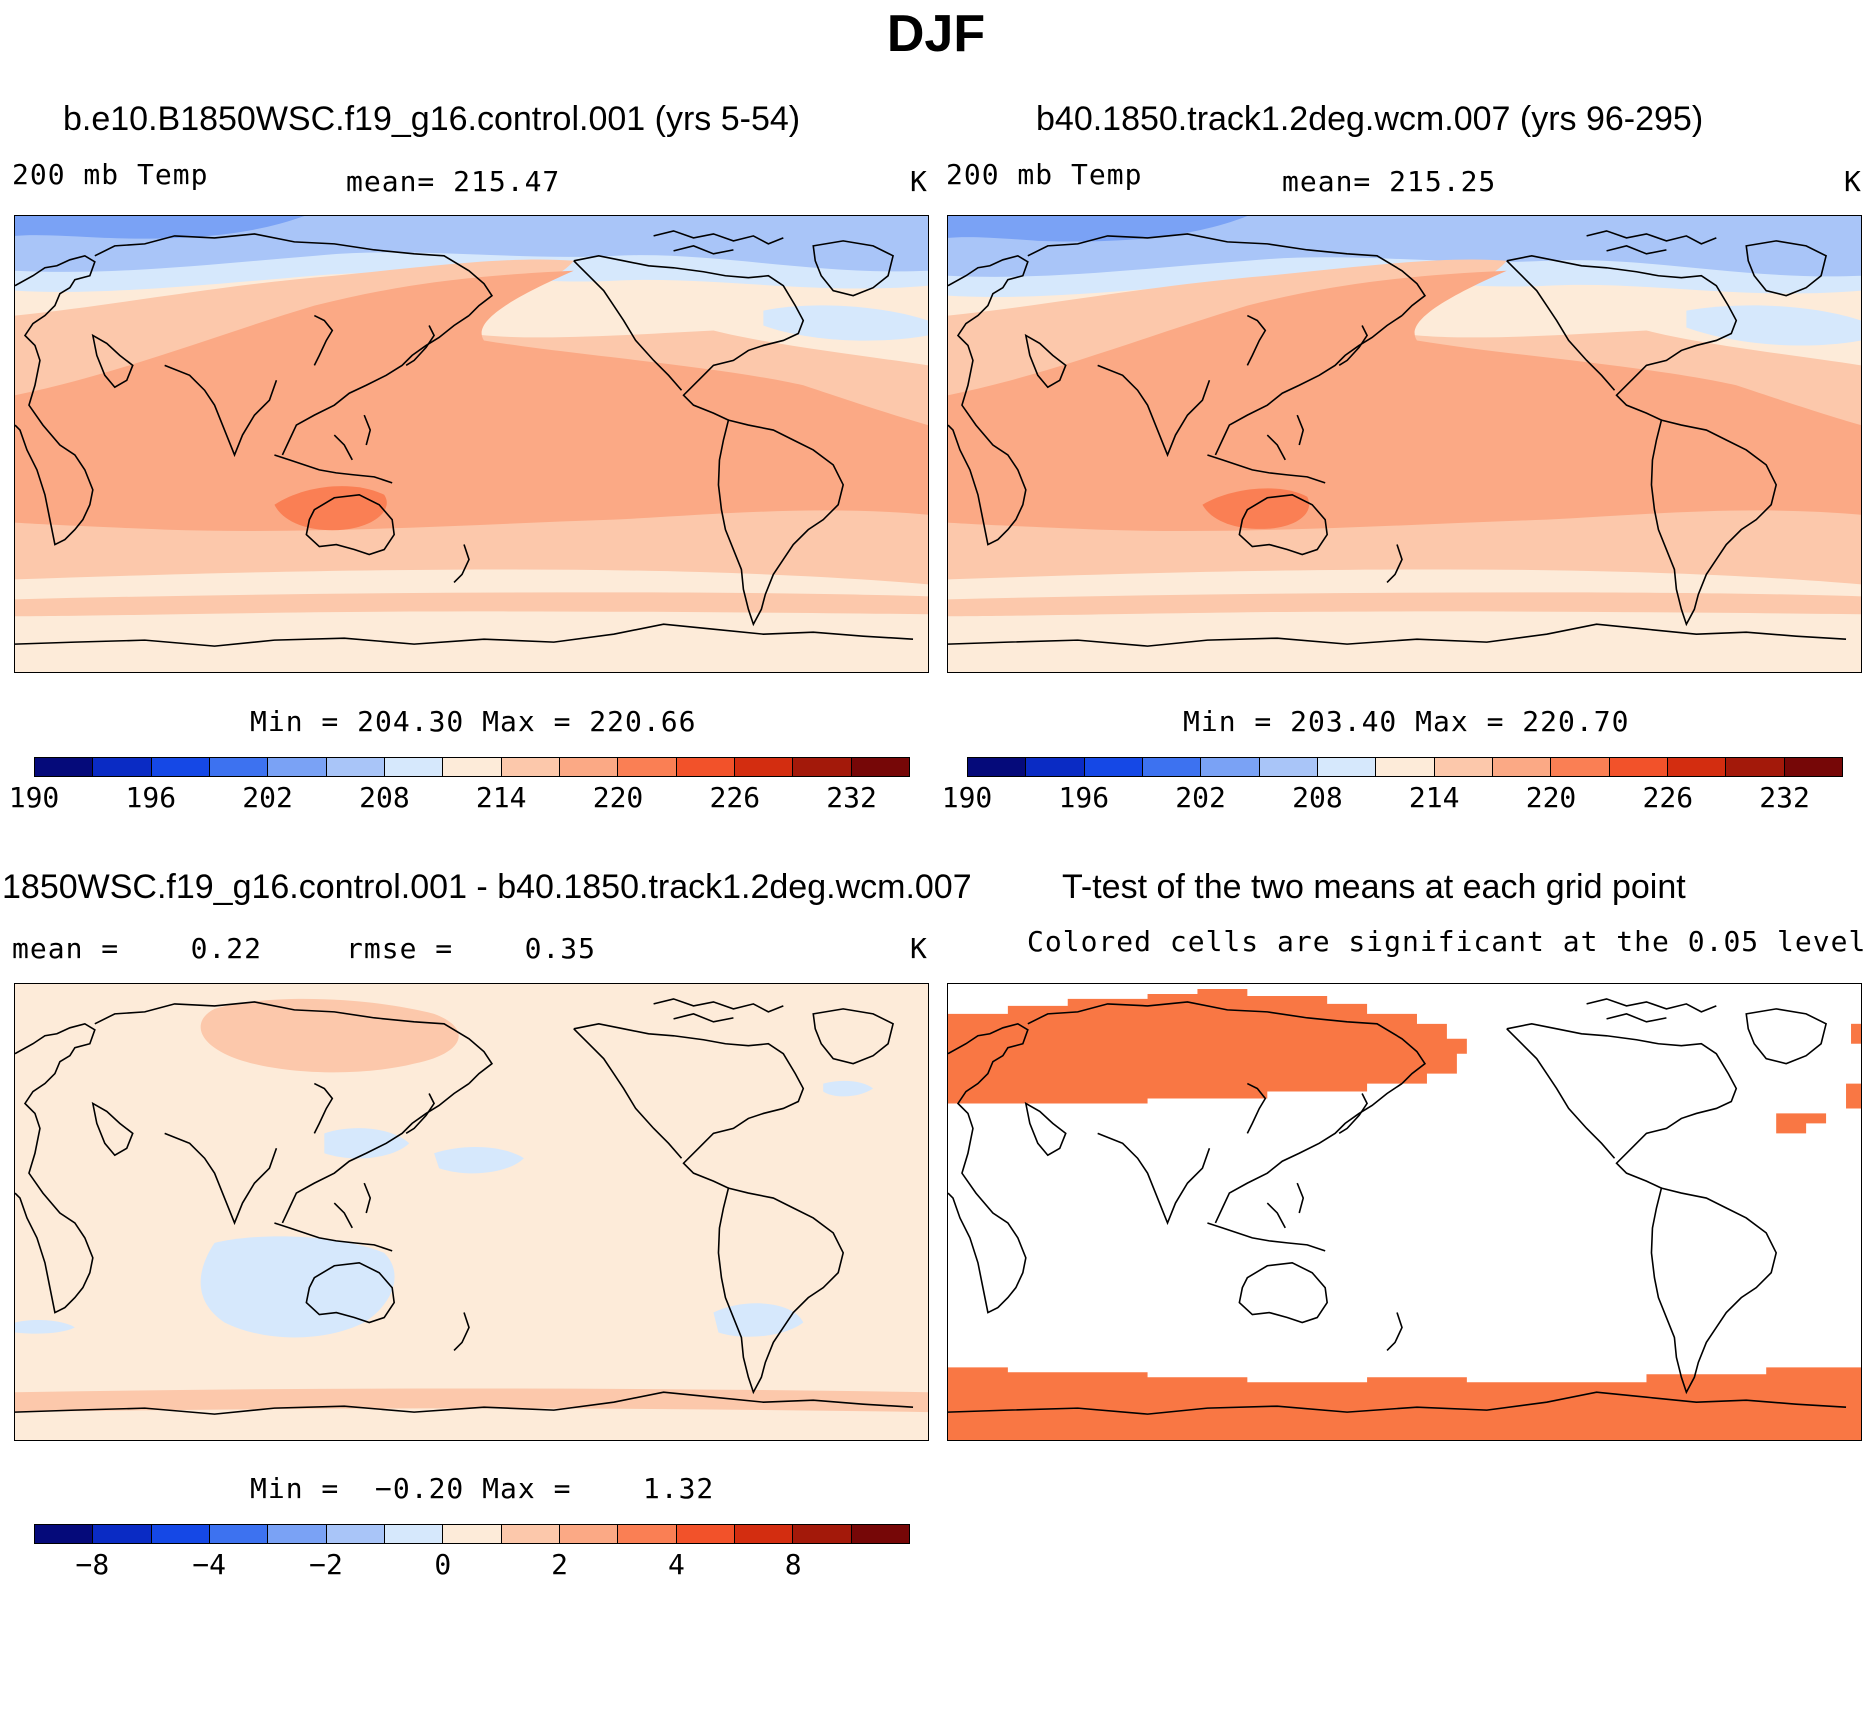 This screenshot has height=1710, width=1872. What do you see at coordinates (676, 1564) in the screenshot?
I see `colorbar-tick-label: 4` at bounding box center [676, 1564].